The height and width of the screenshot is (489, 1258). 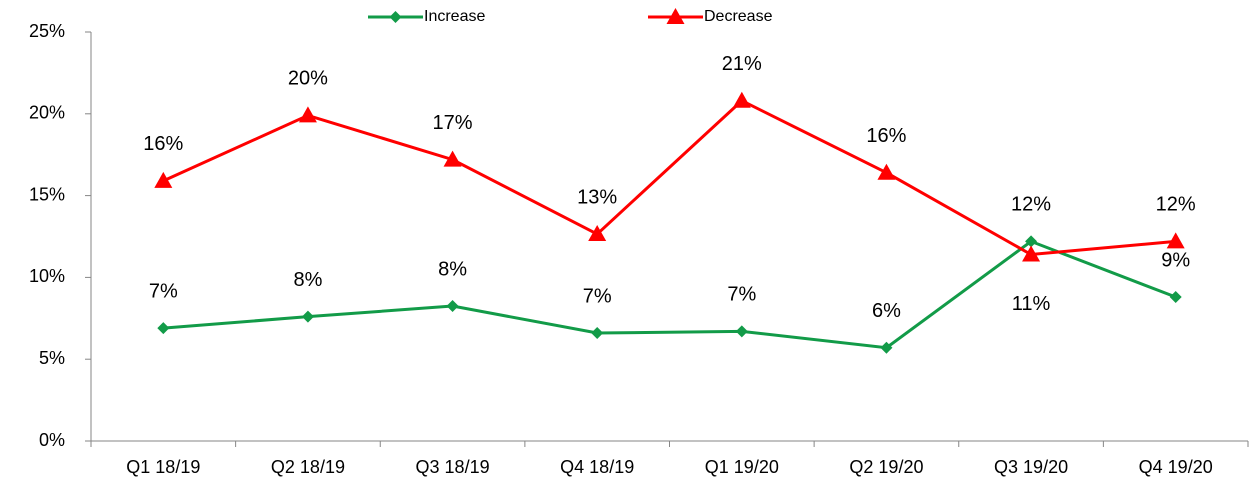 What do you see at coordinates (47, 276) in the screenshot?
I see `y-tick-label: 10%` at bounding box center [47, 276].